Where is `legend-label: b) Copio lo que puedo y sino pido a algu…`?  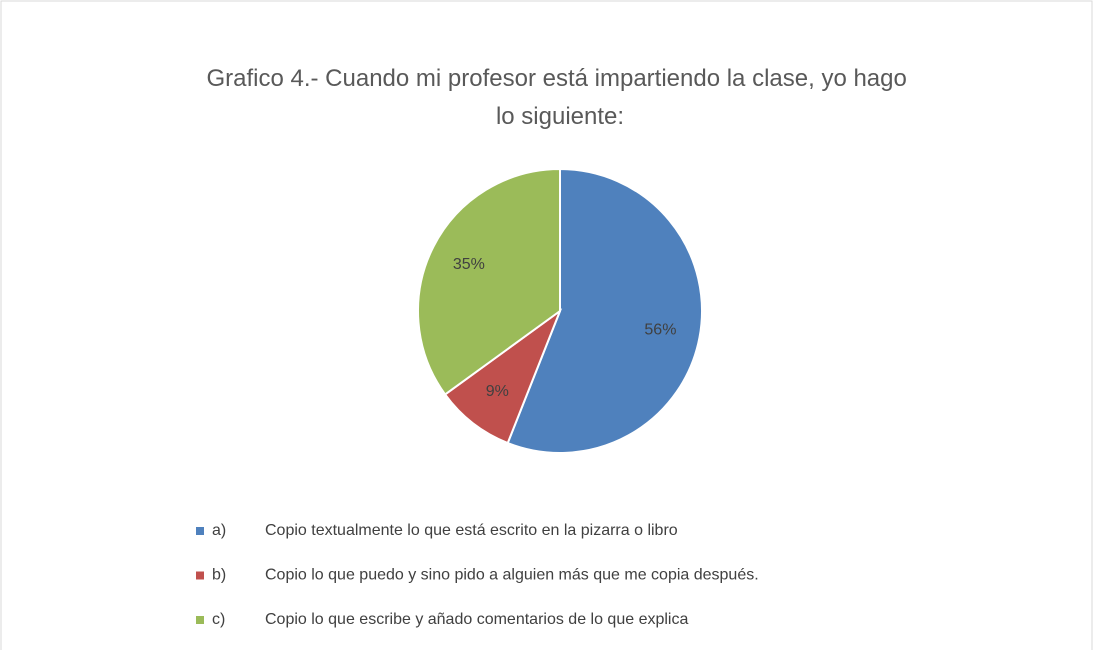 legend-label: b) Copio lo que puedo y sino pido a algu… is located at coordinates (485, 575).